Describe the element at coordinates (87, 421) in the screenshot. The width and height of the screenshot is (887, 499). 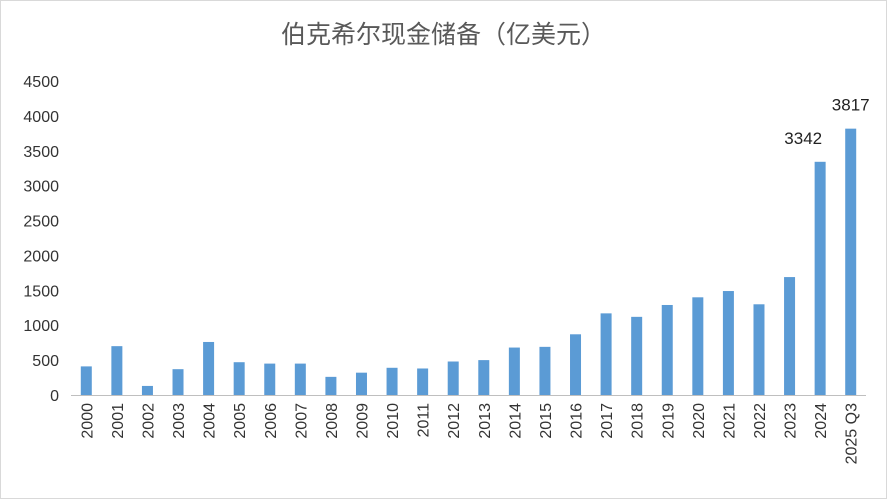
I see `x-tick-label: 2000` at that location.